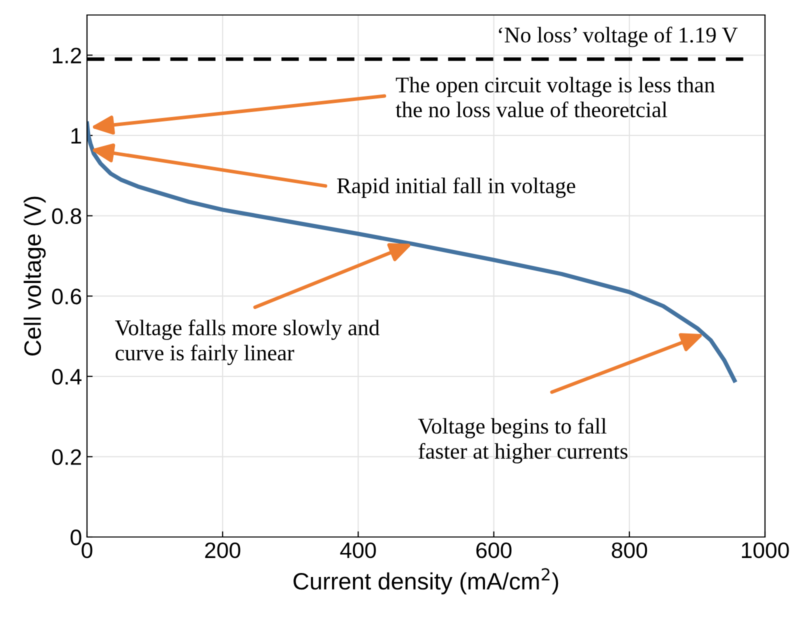 This screenshot has width=798, height=619. I want to click on x-tick-label: 1000, so click(765, 550).